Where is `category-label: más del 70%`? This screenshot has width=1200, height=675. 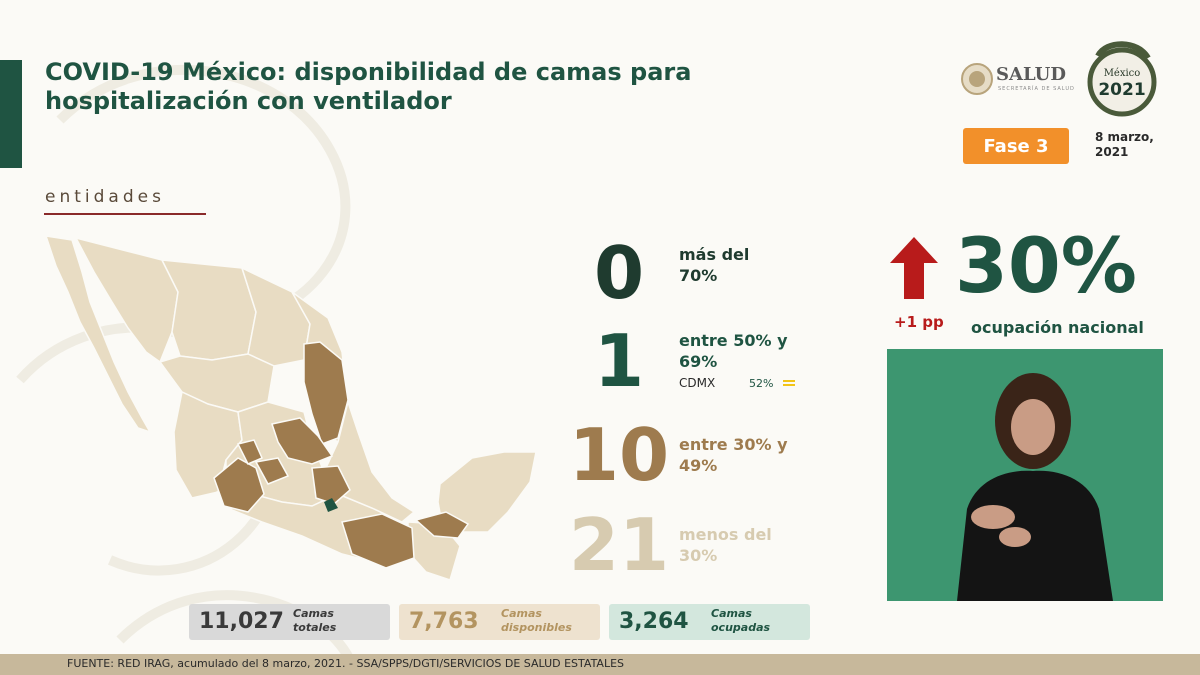 category-label: más del 70% is located at coordinates (714, 265).